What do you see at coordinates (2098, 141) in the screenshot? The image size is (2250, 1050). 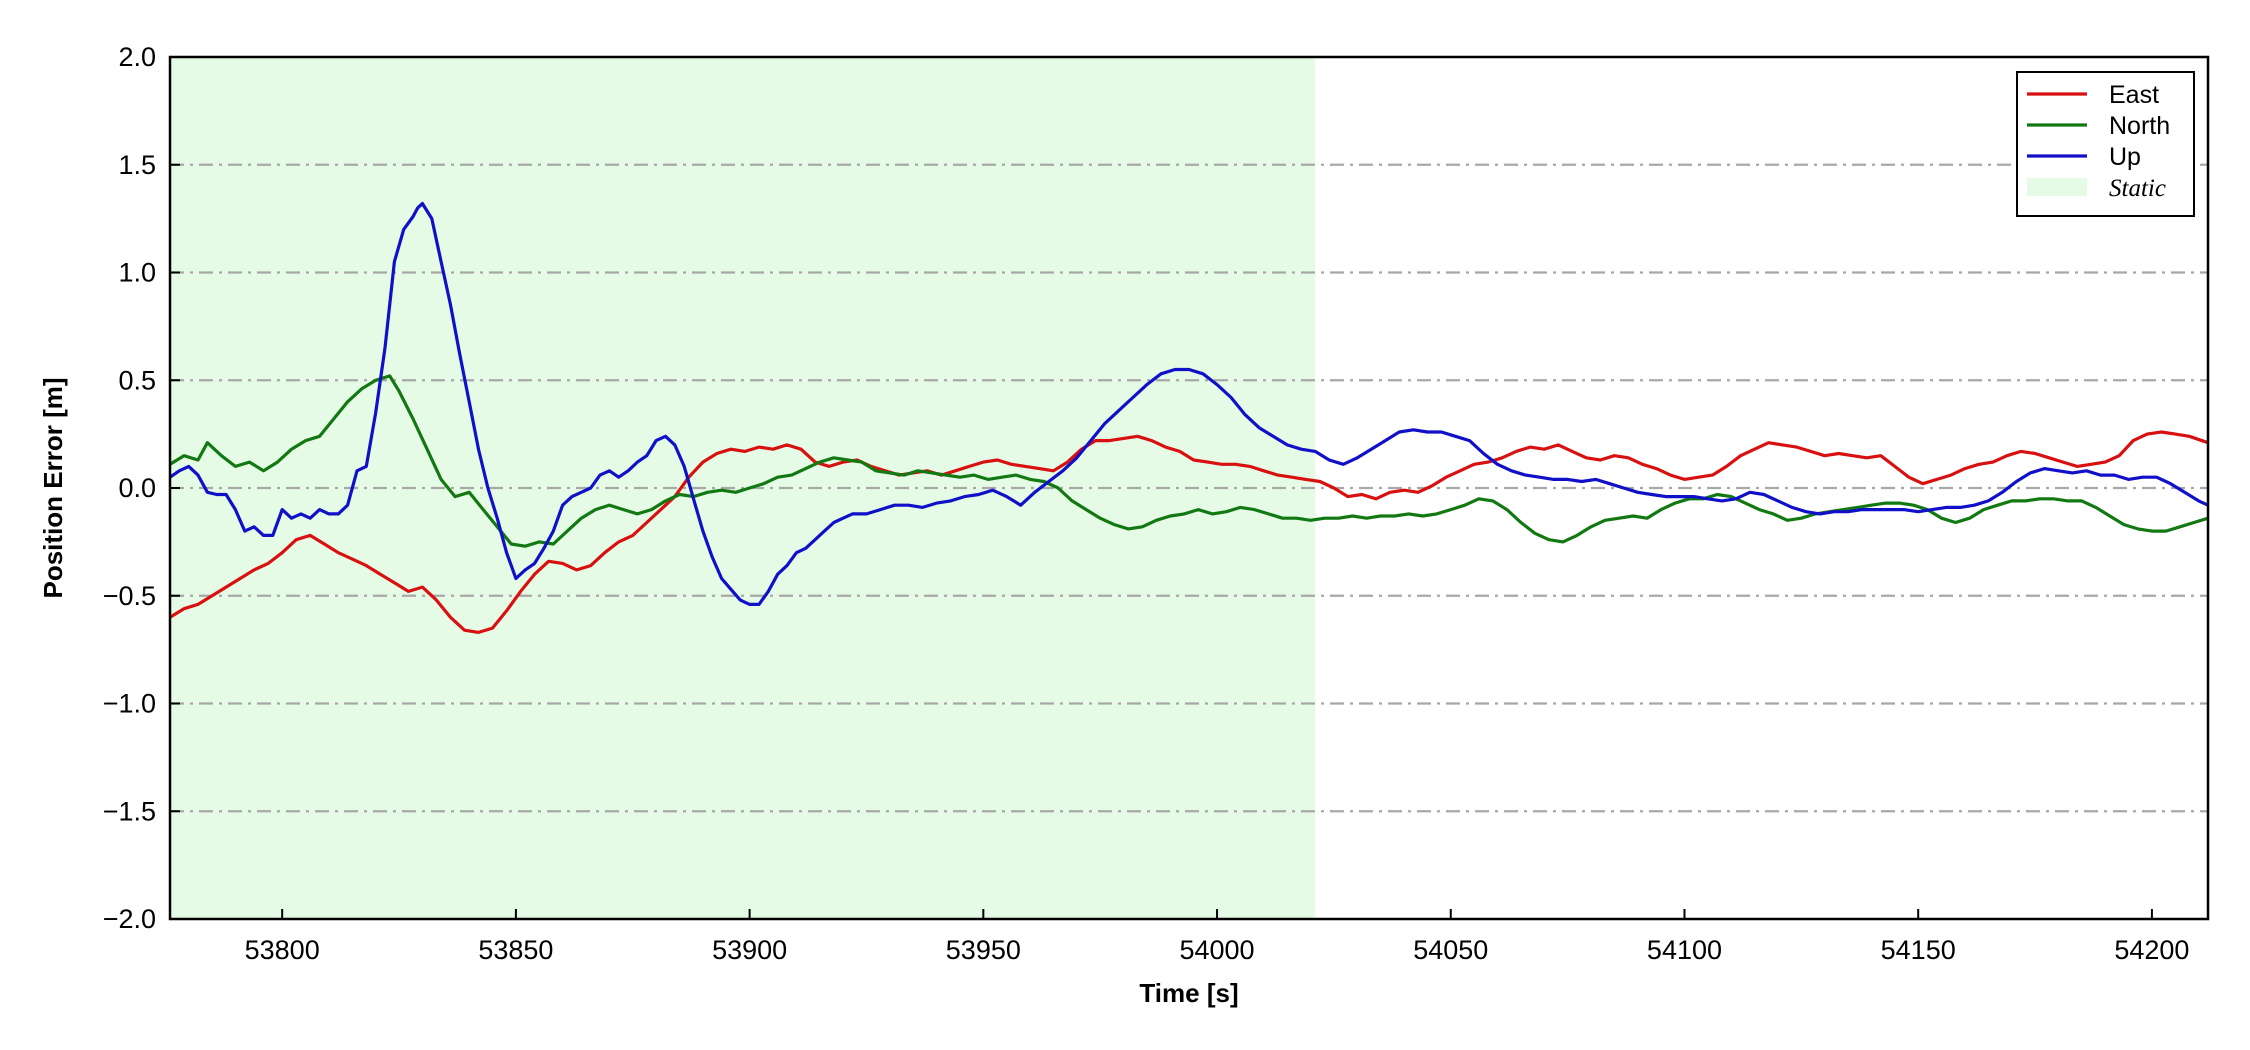 I see `legend-items: East North Up Static` at bounding box center [2098, 141].